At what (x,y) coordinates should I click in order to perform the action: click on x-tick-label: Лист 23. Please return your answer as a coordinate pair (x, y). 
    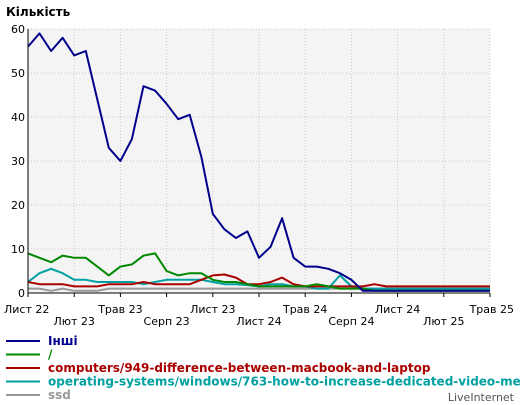
    Looking at the image, I should click on (212, 309).